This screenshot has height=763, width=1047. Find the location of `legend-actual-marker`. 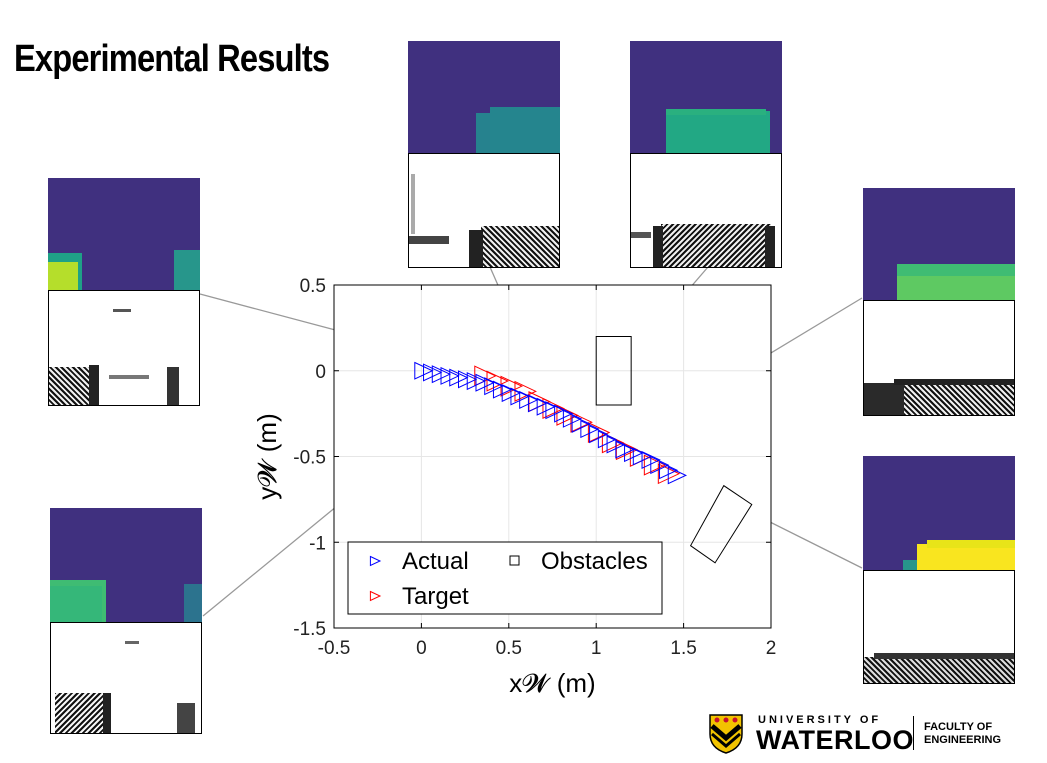

legend-actual-marker is located at coordinates (375, 561).